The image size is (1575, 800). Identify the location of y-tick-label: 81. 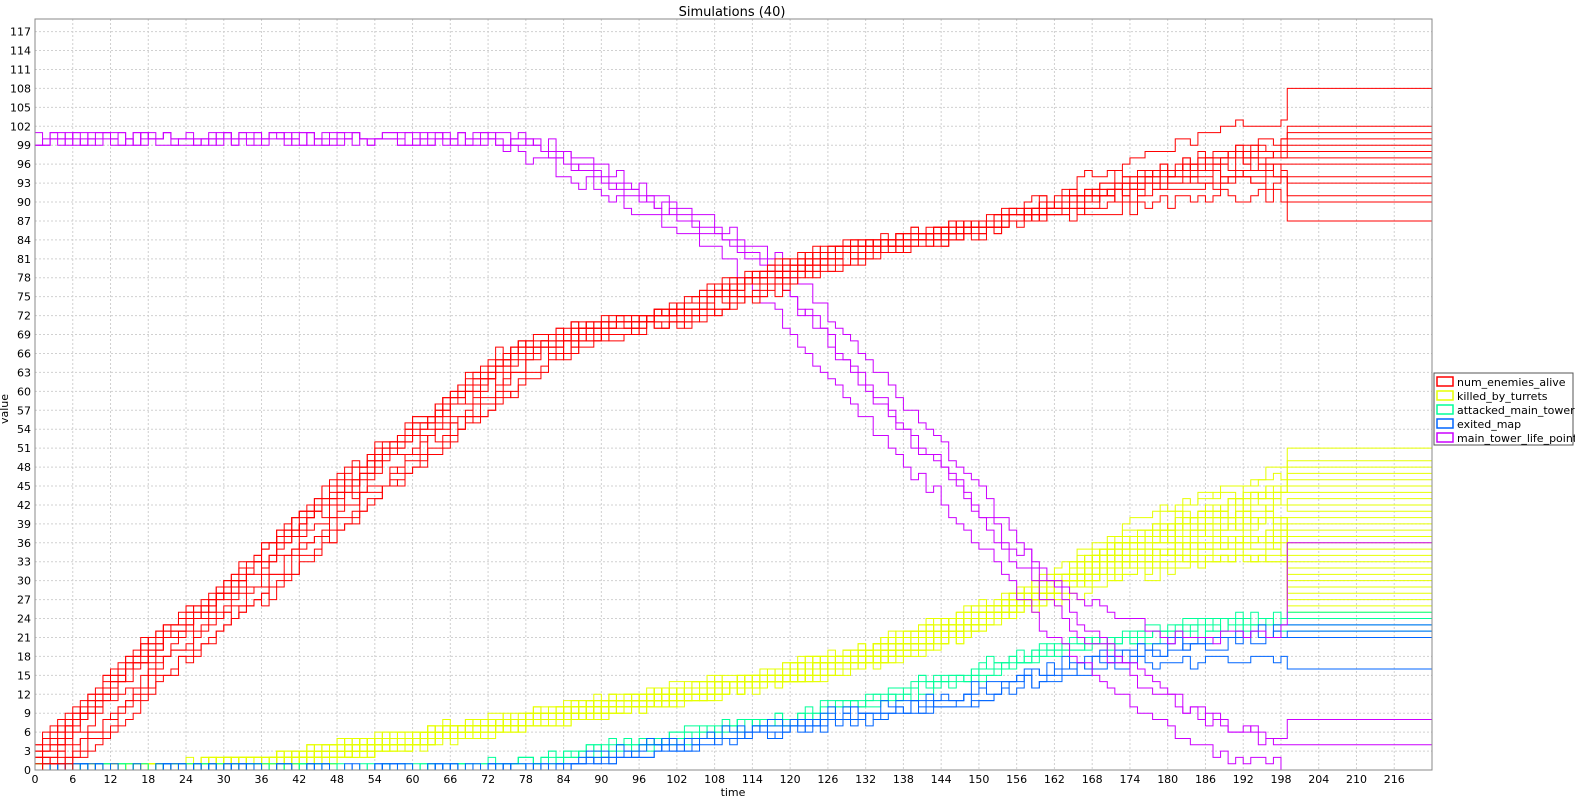
(24, 259).